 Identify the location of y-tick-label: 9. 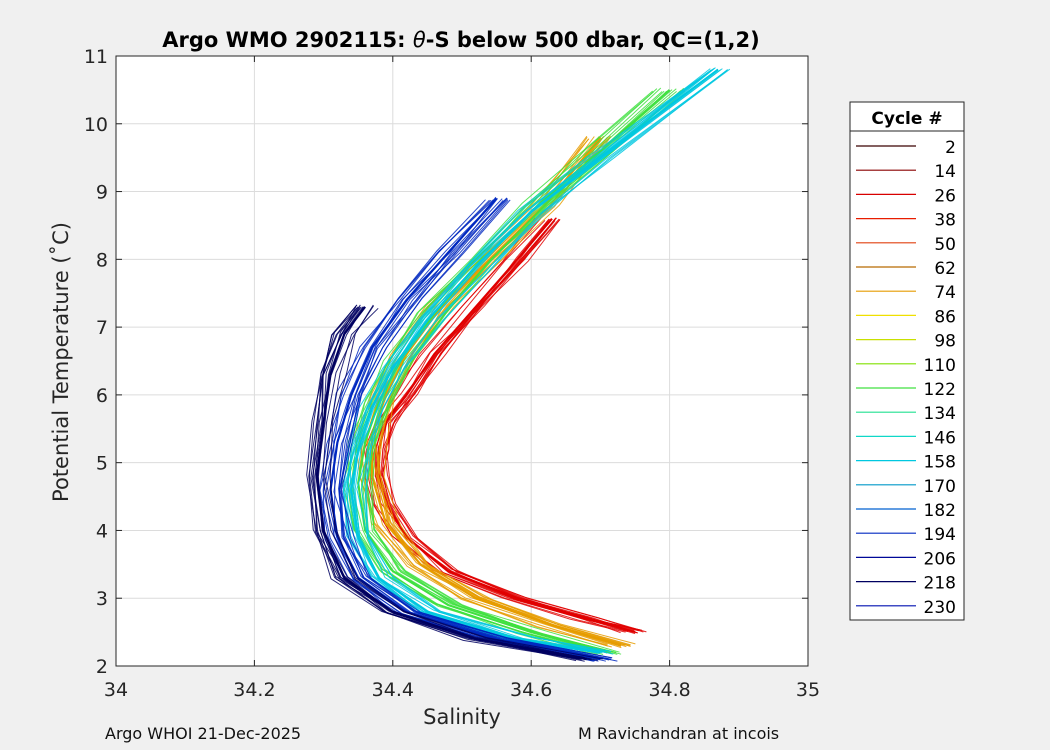
(102, 193).